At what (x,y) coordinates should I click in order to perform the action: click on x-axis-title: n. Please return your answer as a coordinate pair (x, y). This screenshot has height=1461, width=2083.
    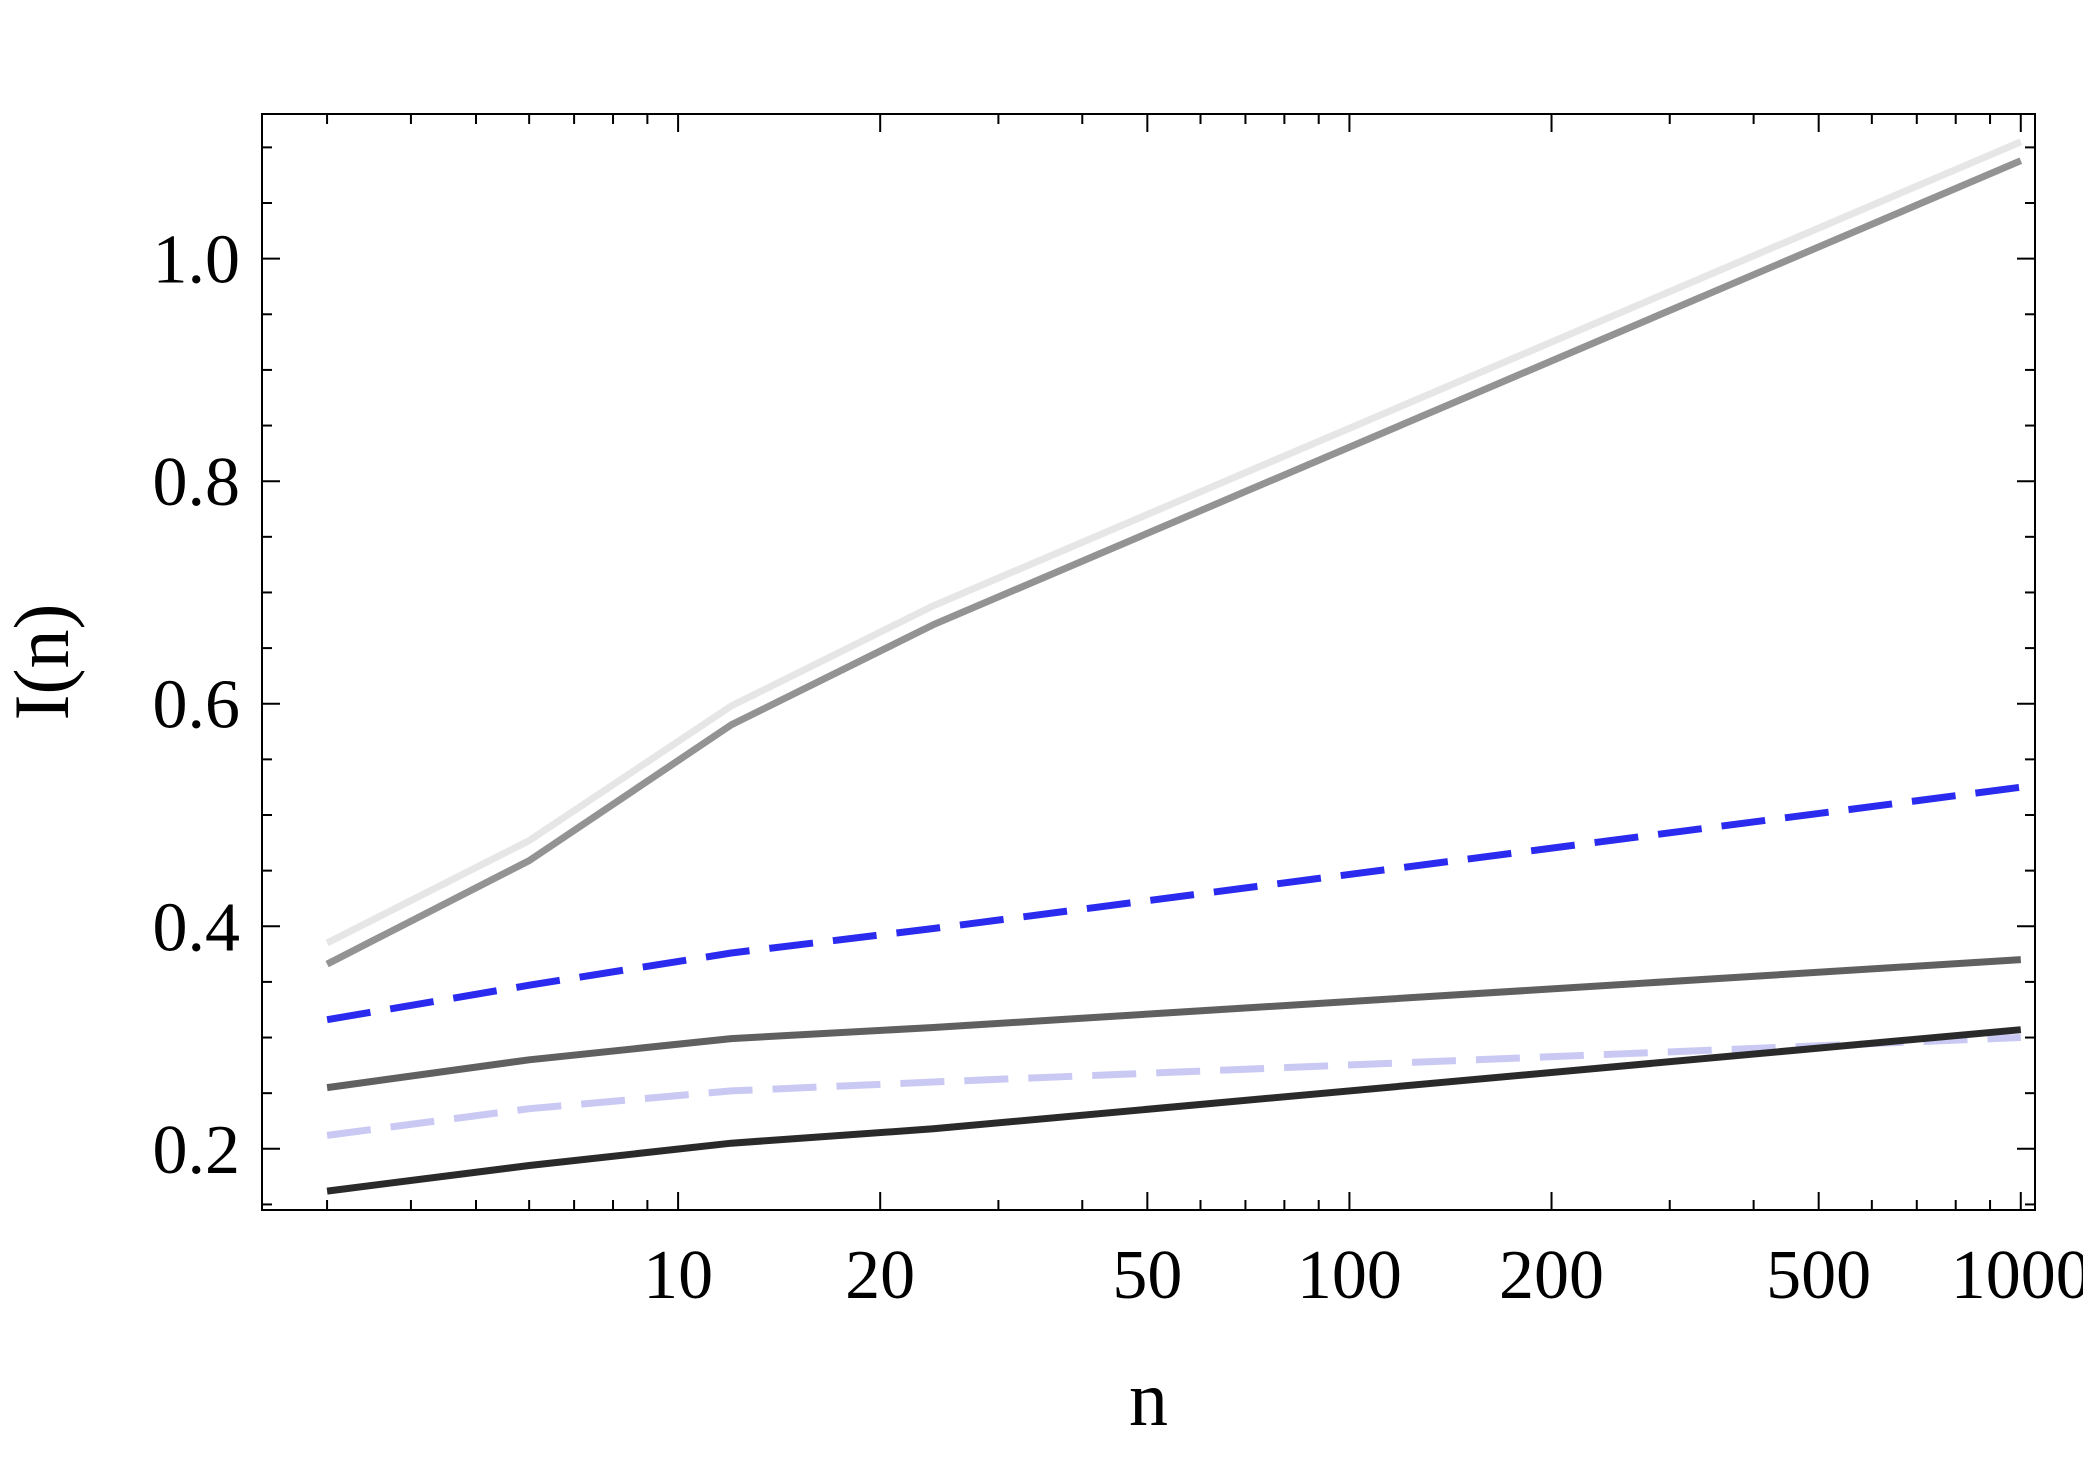
    Looking at the image, I should click on (1148, 1398).